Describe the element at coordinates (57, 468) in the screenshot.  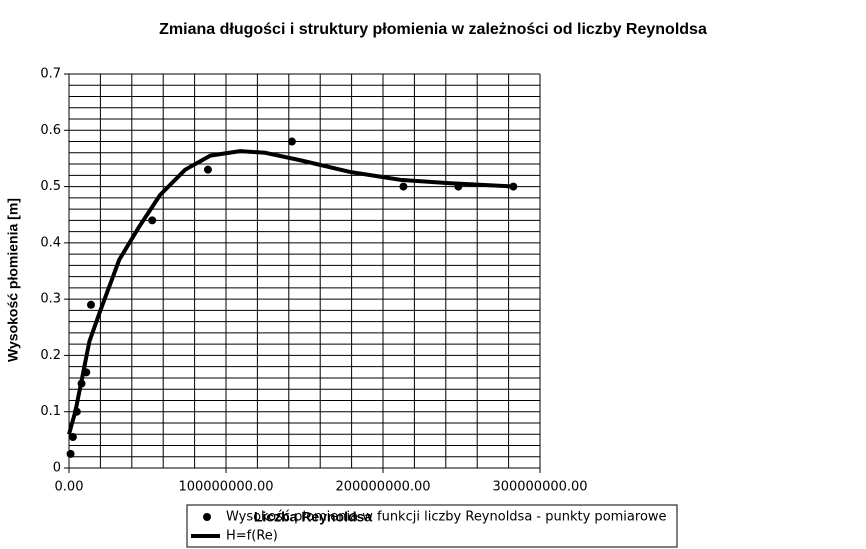
I see `y-tick-label: 0` at that location.